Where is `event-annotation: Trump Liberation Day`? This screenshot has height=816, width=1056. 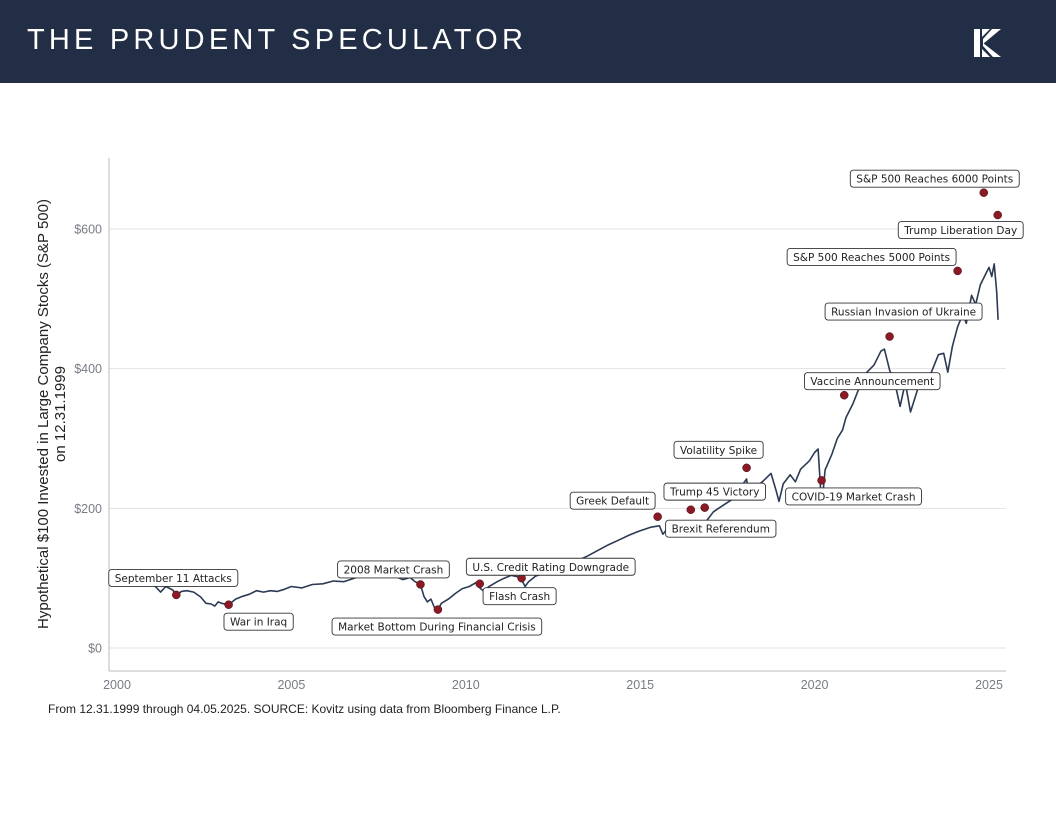
event-annotation: Trump Liberation Day is located at coordinates (960, 230).